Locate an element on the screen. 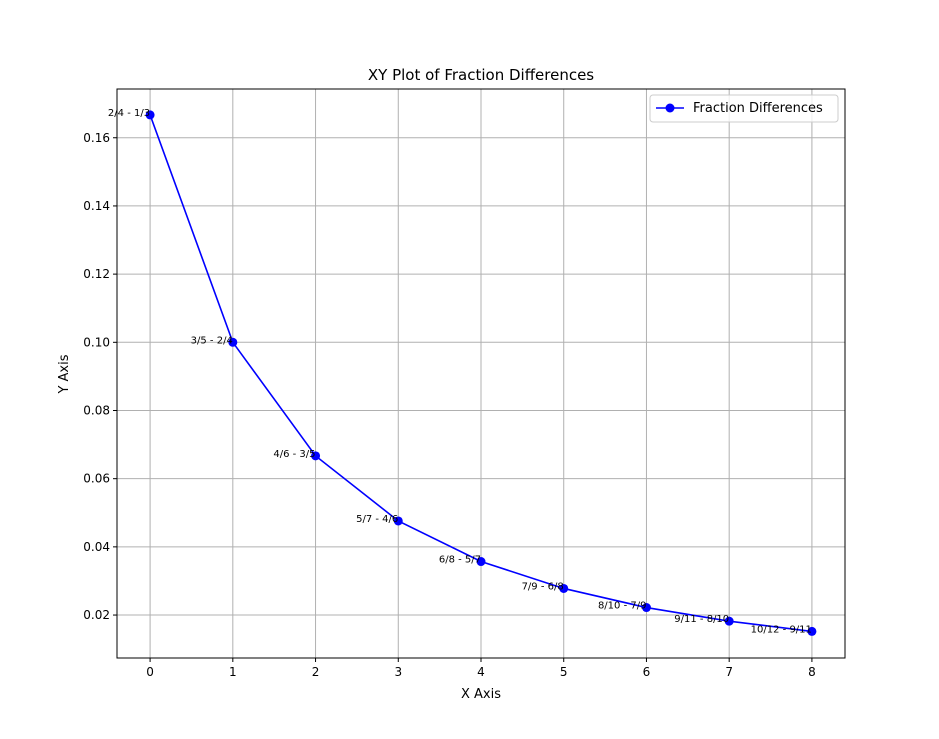 Image resolution: width=939 pixels, height=739 pixels. legend-marker-icon is located at coordinates (670, 108).